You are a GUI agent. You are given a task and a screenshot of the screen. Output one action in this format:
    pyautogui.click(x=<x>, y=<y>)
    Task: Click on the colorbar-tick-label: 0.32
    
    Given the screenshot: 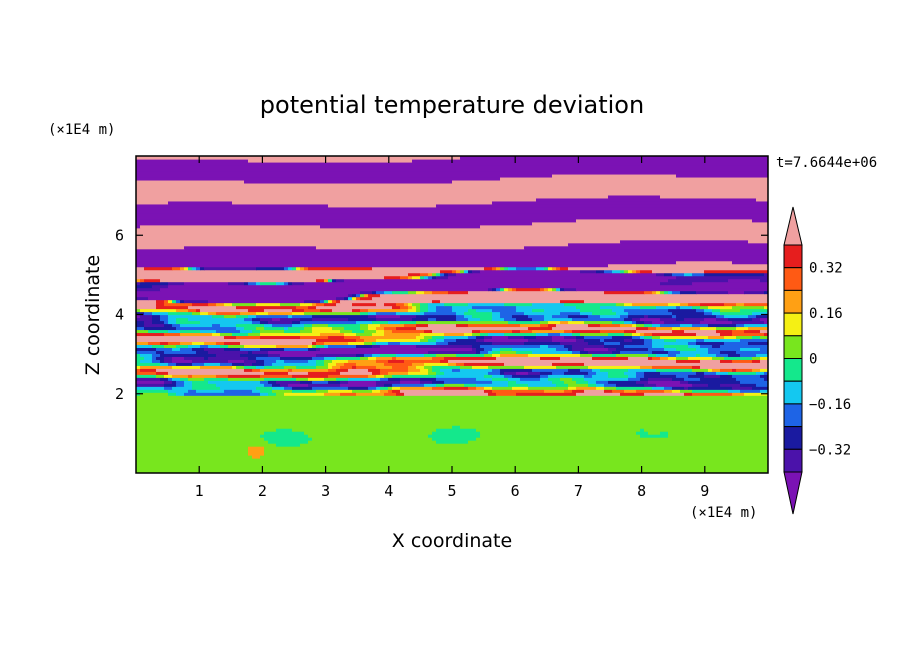 What is the action you would take?
    pyautogui.click(x=826, y=269)
    